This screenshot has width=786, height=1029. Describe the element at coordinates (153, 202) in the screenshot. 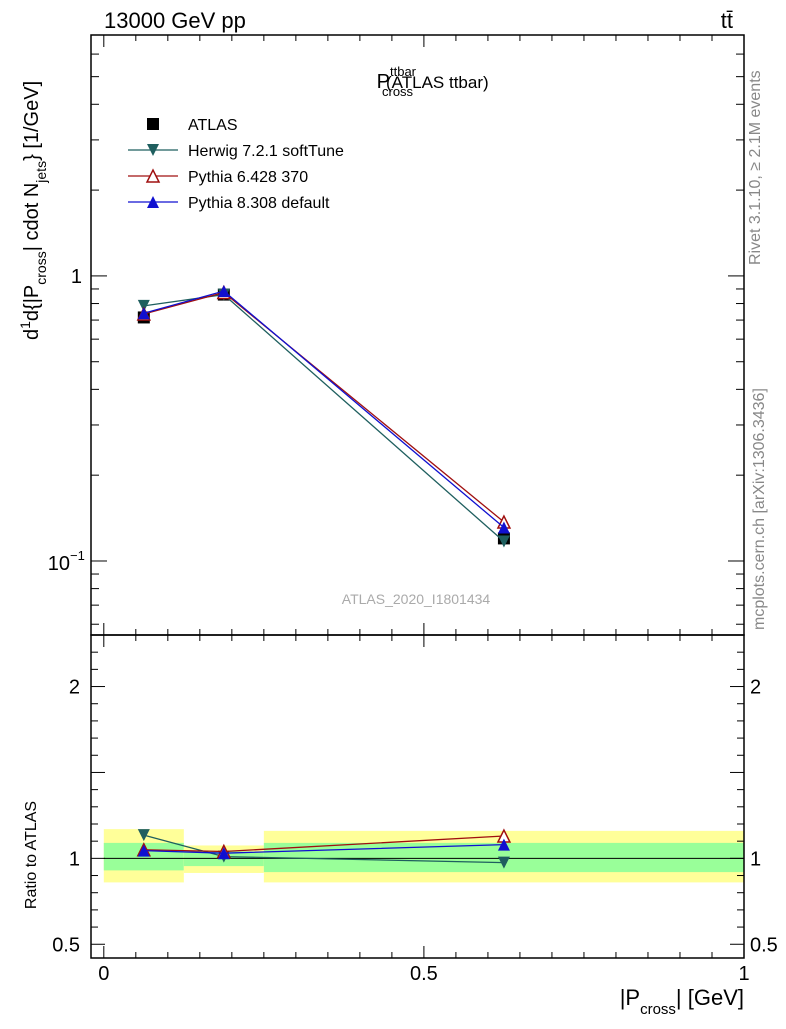

I see `legend-marker-pythia-8-308-default` at that location.